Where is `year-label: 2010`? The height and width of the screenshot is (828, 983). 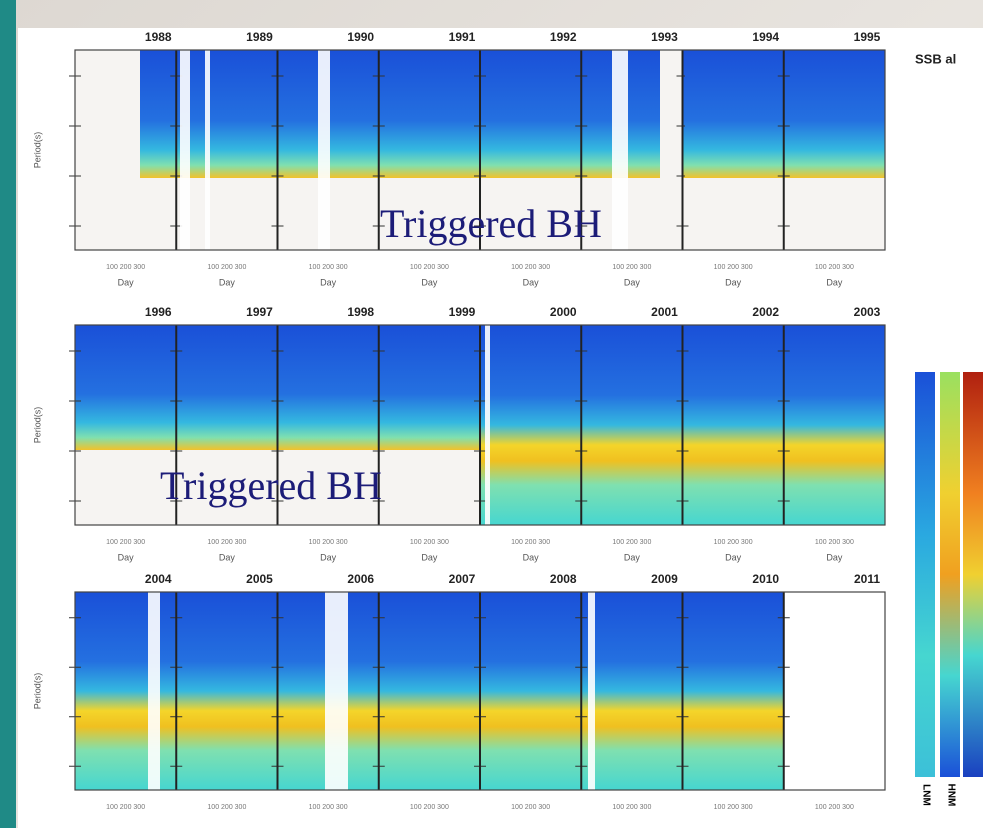 year-label: 2010 is located at coordinates (765, 579).